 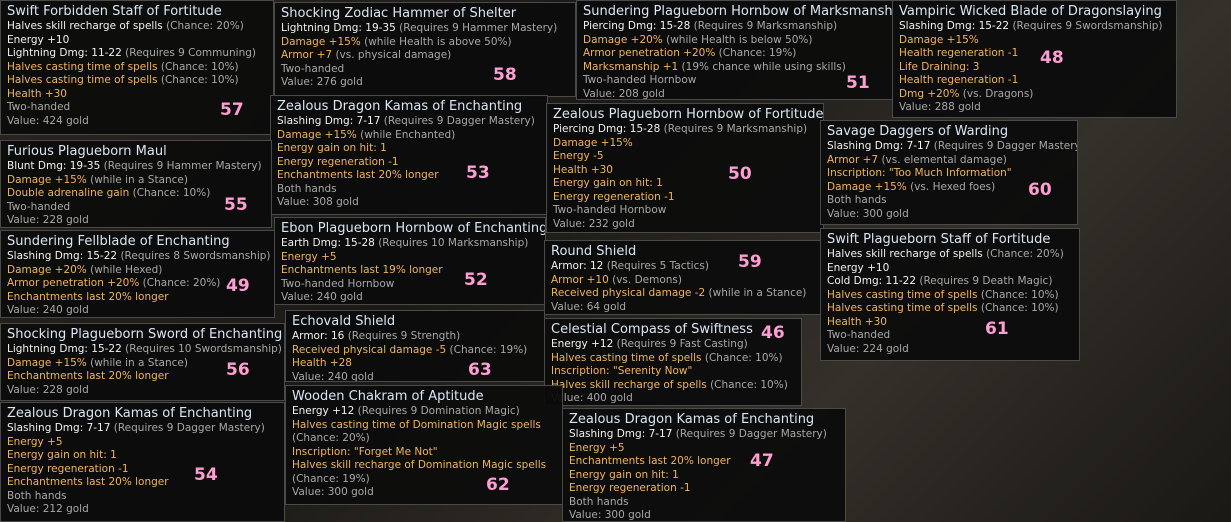 What do you see at coordinates (331, 438) in the screenshot?
I see `stat-text: (Chance: 20%)` at bounding box center [331, 438].